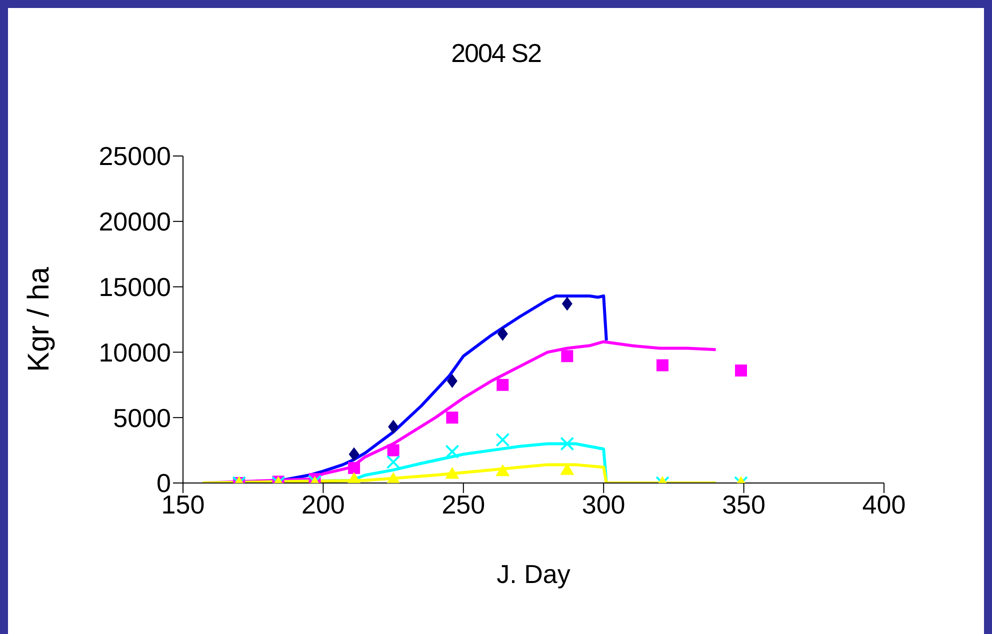 This screenshot has height=634, width=992. I want to click on y-tick-label: 5000, so click(142, 417).